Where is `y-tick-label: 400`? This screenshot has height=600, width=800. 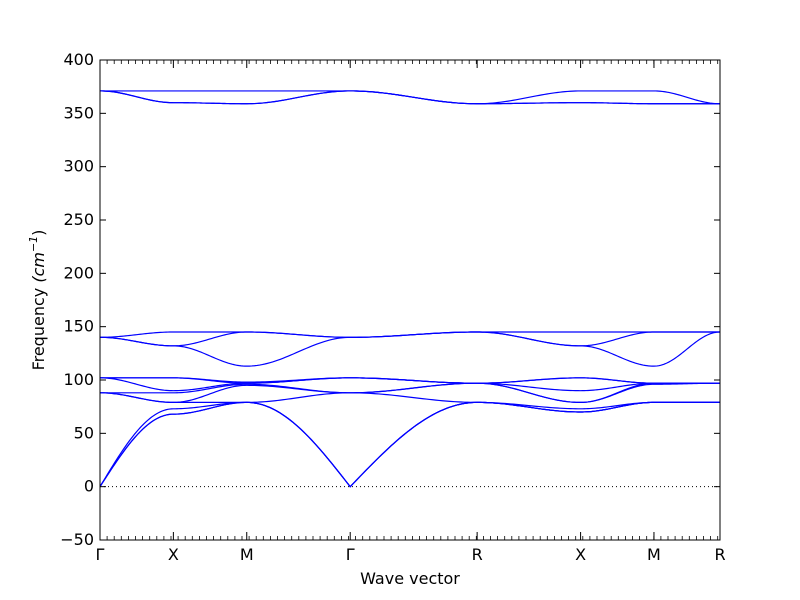 y-tick-label: 400 is located at coordinates (78, 59).